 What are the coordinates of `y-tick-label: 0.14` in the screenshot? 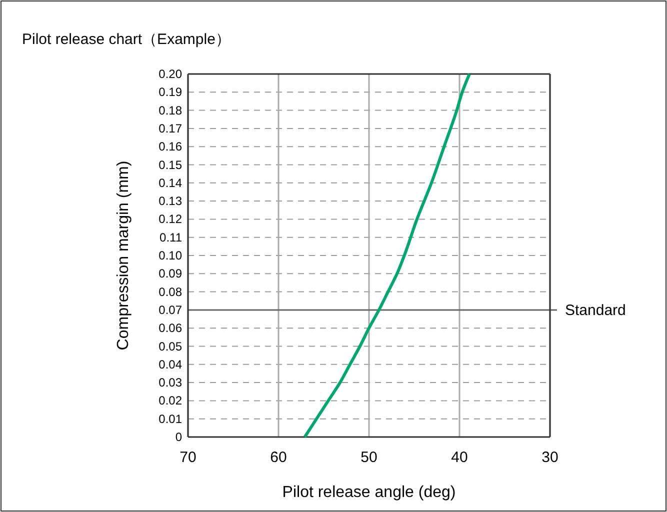 It's located at (170, 183).